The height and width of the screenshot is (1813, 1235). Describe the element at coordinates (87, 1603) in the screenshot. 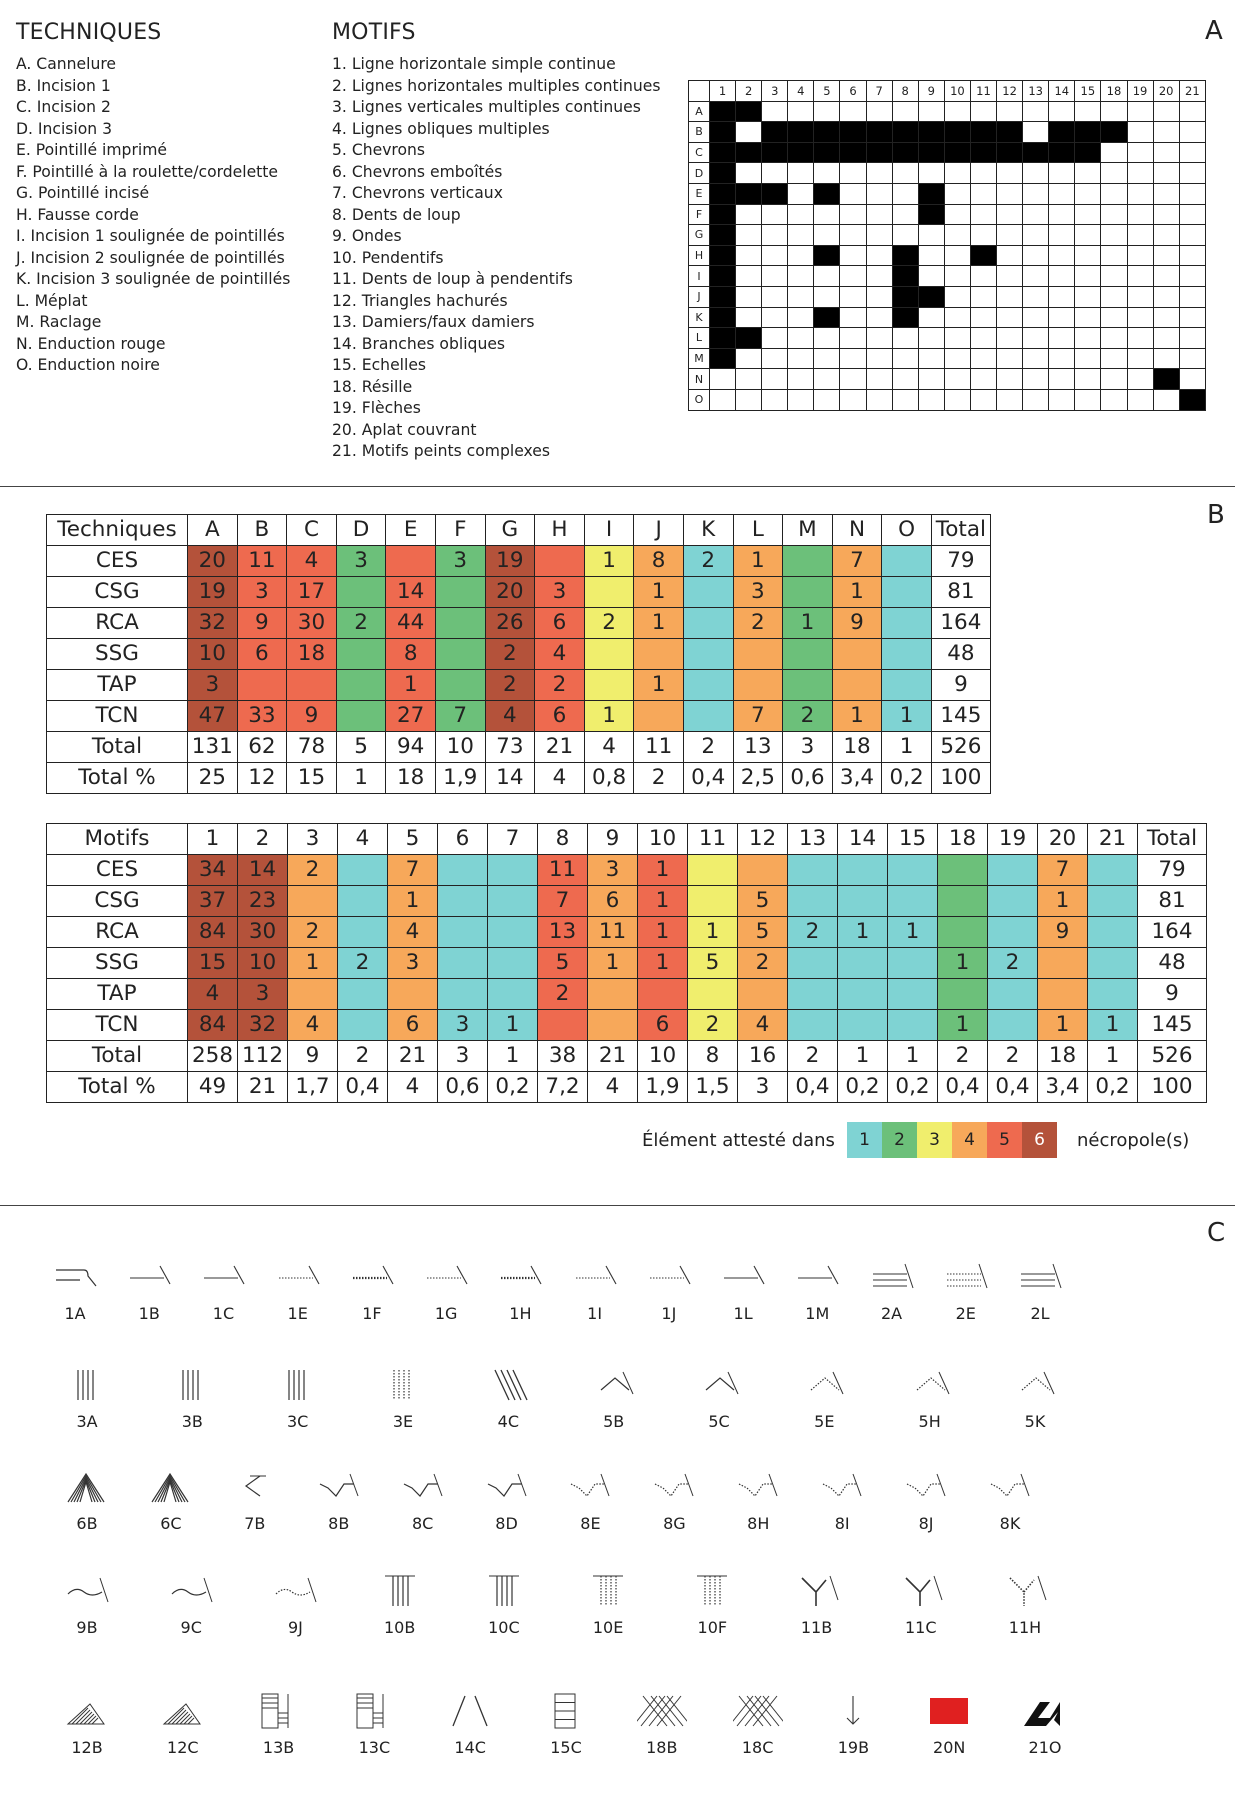

I see `motif-symbol-9b: 9B` at that location.